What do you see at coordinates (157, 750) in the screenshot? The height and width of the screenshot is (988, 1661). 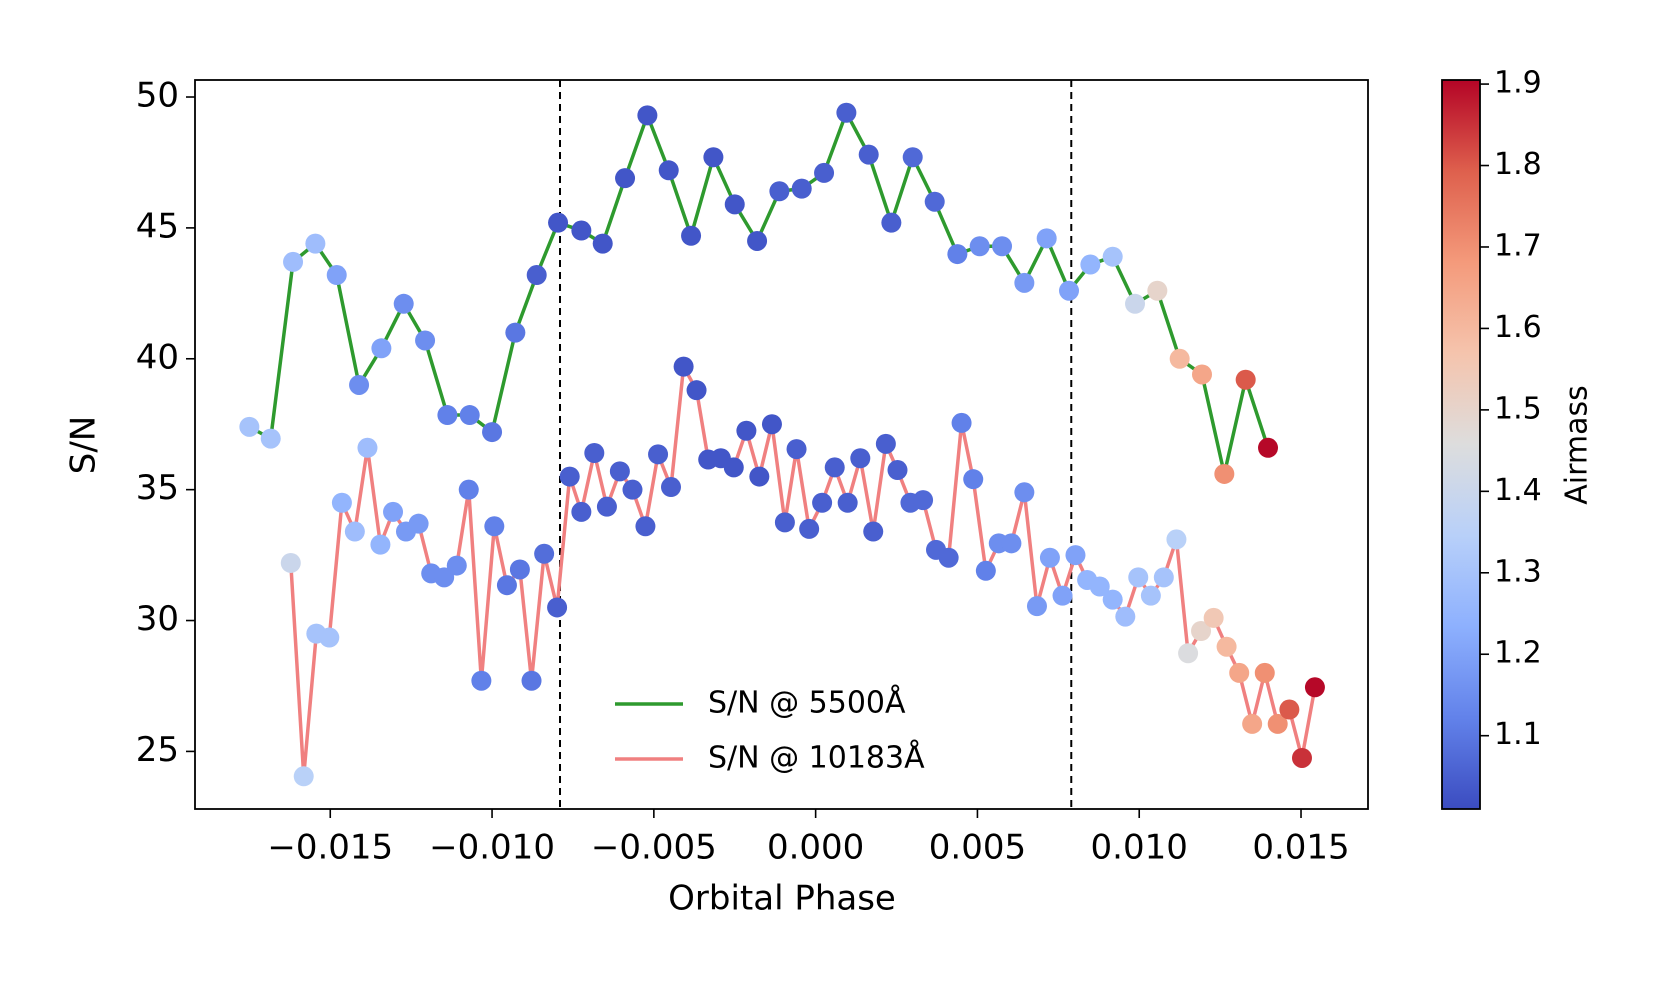 I see `y-tick-label: 25` at bounding box center [157, 750].